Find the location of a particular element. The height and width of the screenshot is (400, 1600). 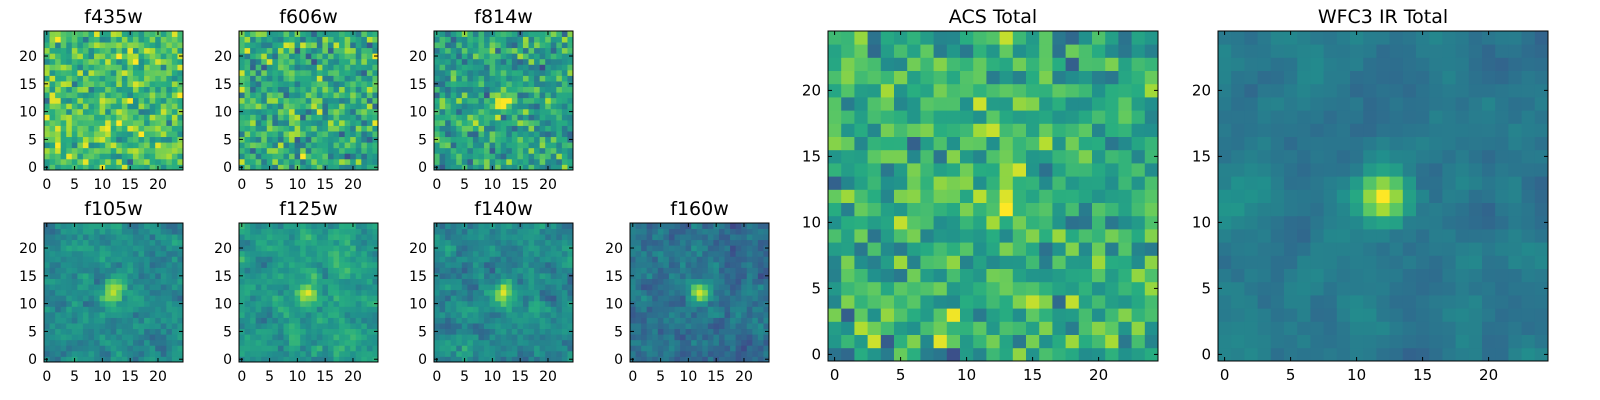

y-tick-label: 0 is located at coordinates (422, 168).